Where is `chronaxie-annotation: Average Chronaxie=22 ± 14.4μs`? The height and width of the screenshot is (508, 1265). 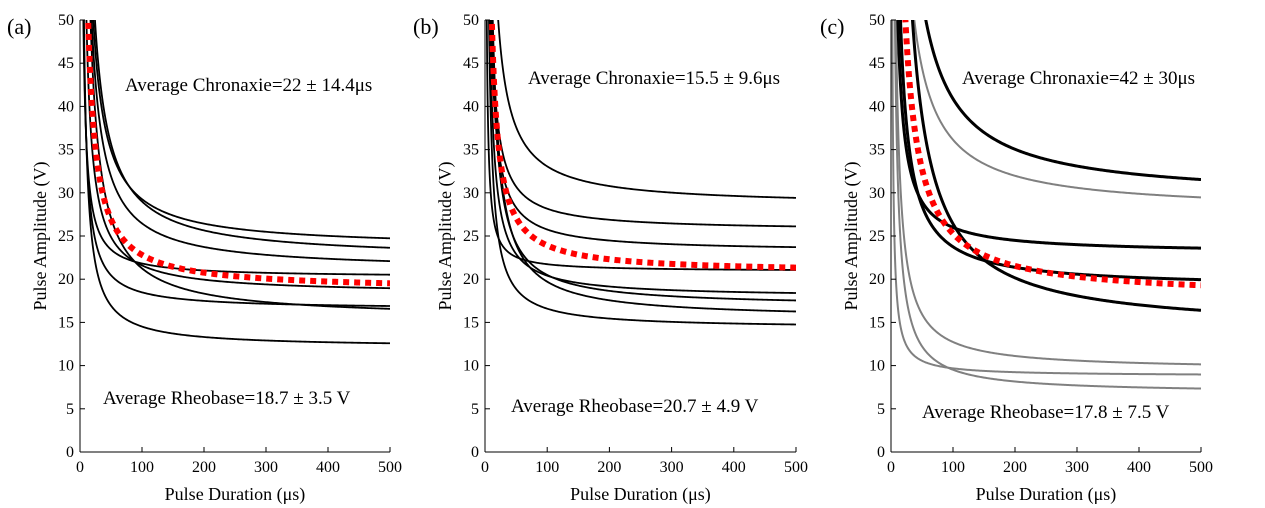
chronaxie-annotation: Average Chronaxie=22 ± 14.4μs is located at coordinates (248, 85).